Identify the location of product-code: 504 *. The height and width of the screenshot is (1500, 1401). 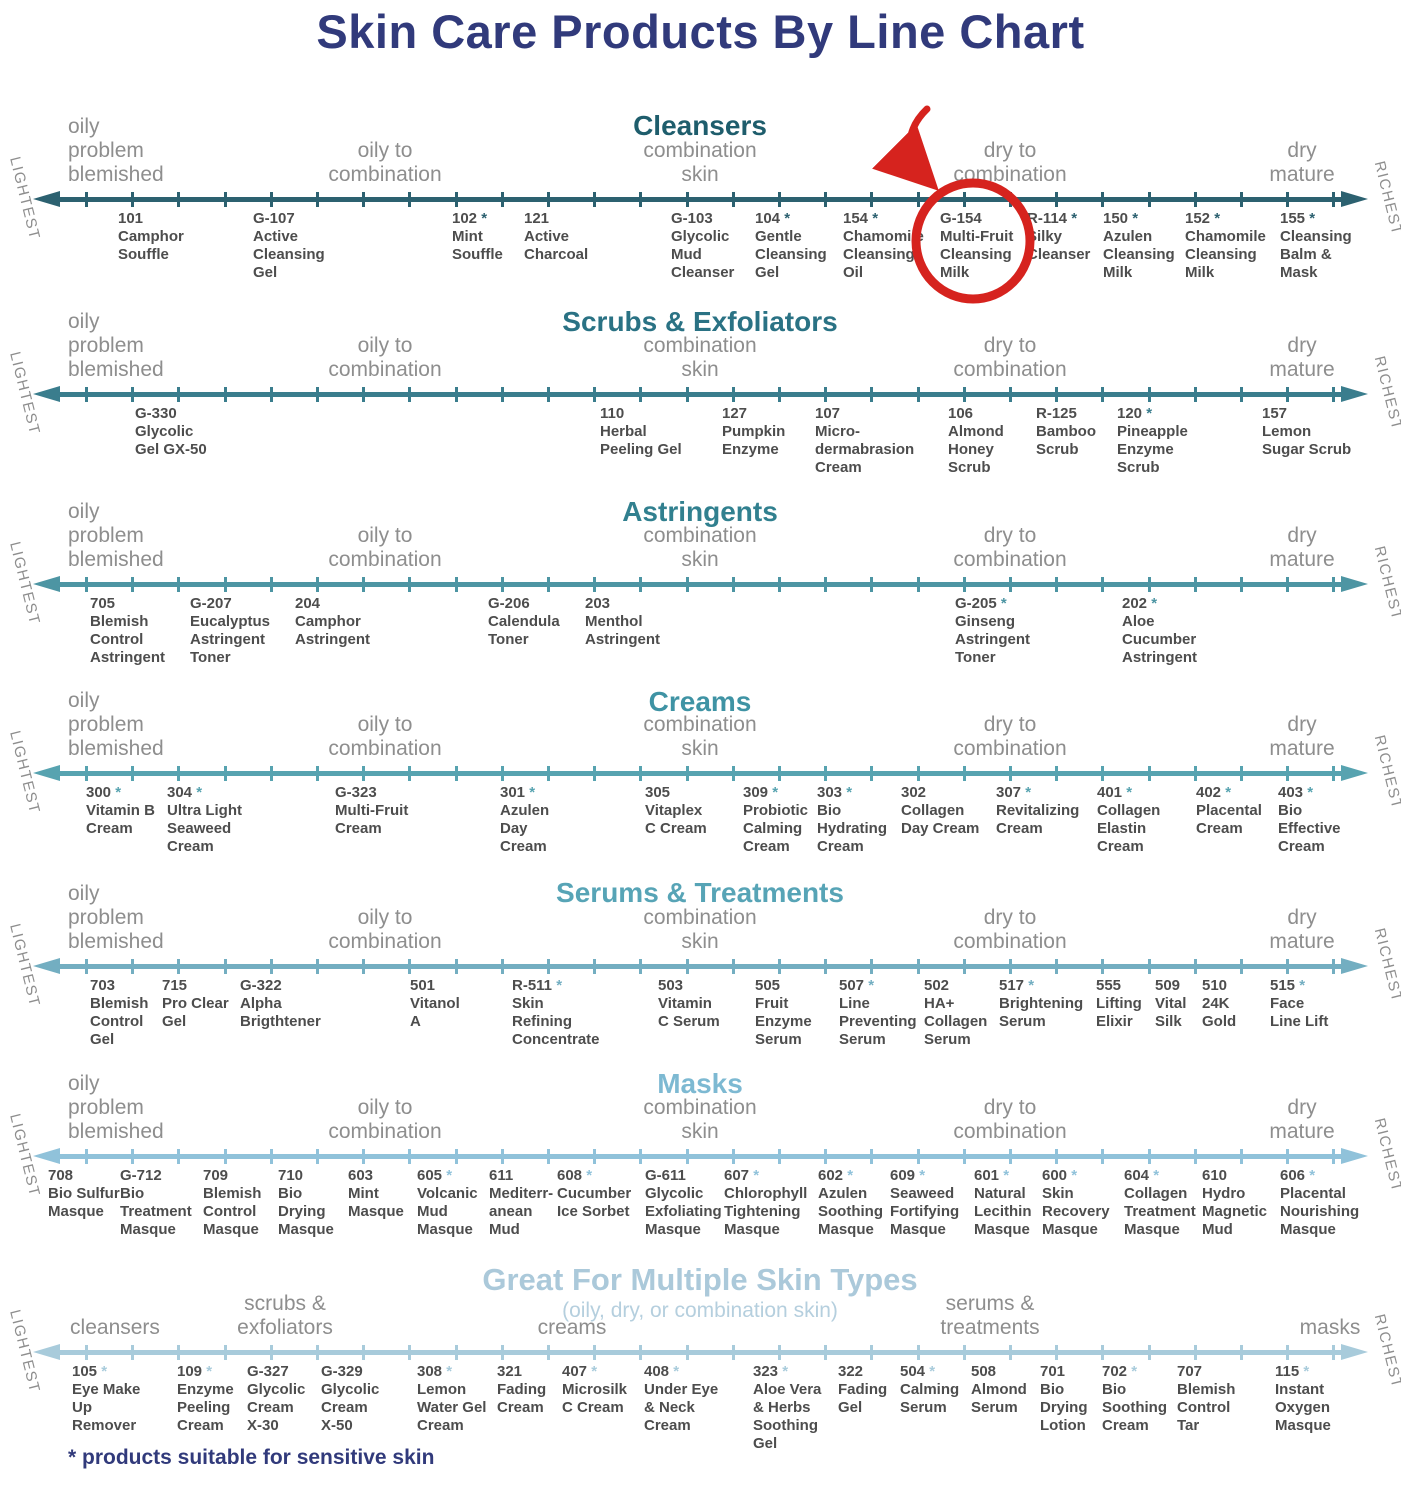
(918, 1371).